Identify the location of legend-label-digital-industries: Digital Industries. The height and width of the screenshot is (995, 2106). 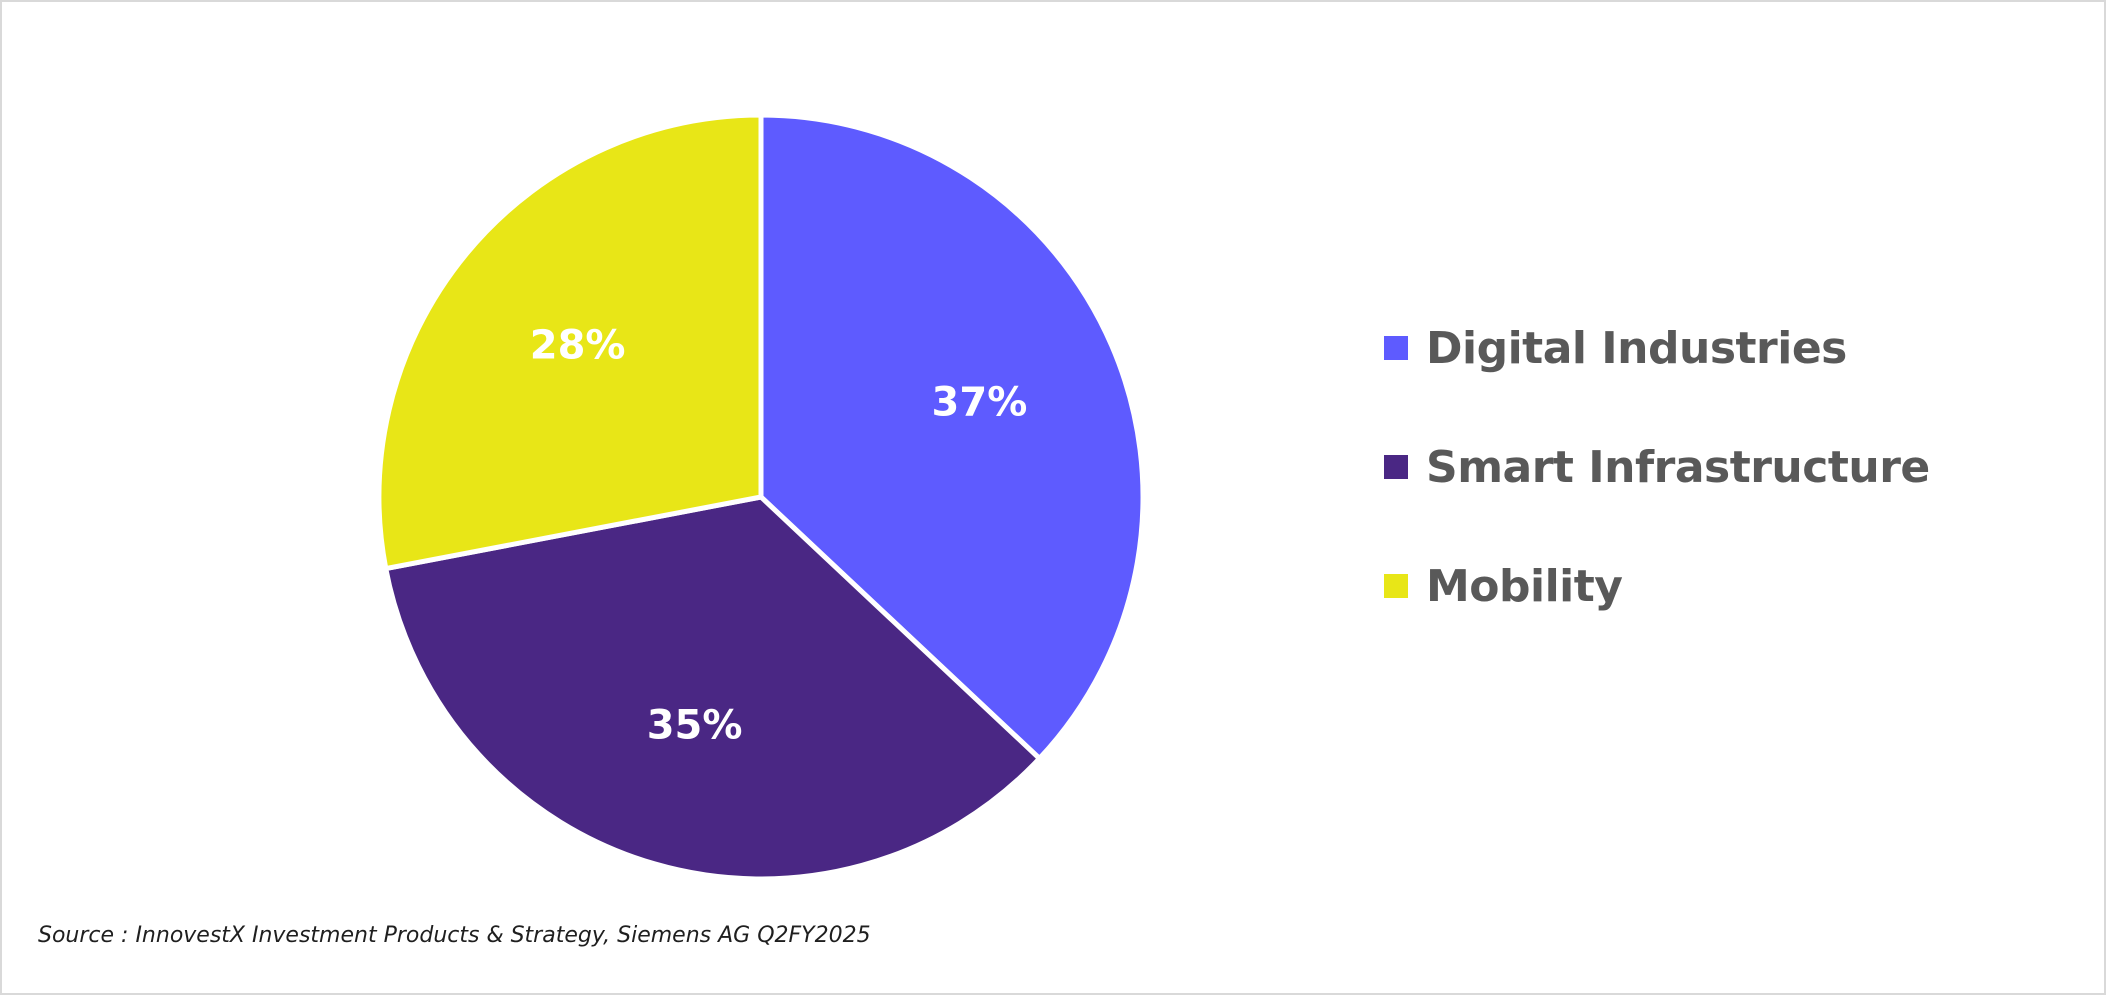
(1636, 348).